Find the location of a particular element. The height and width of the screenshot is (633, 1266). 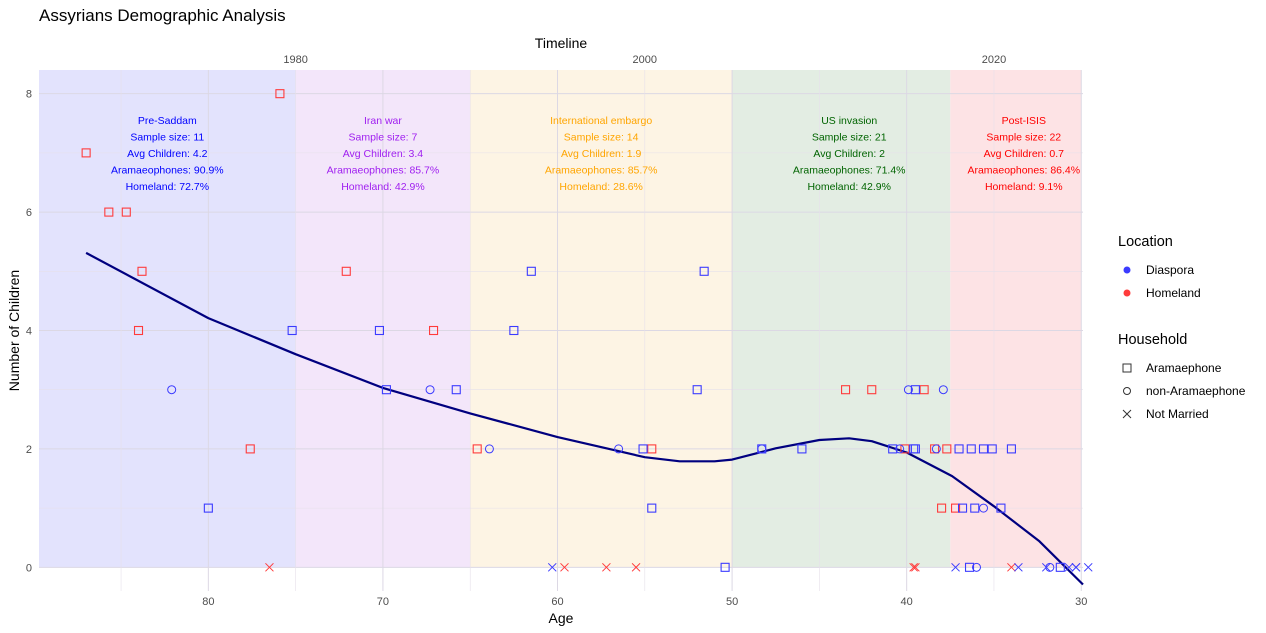

y-tick-label: 2 is located at coordinates (29, 450).